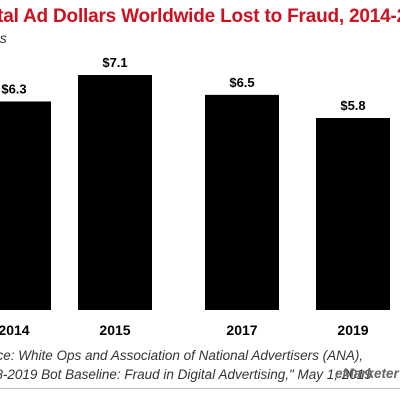 The height and width of the screenshot is (400, 400). I want to click on bar-2017, so click(242, 202).